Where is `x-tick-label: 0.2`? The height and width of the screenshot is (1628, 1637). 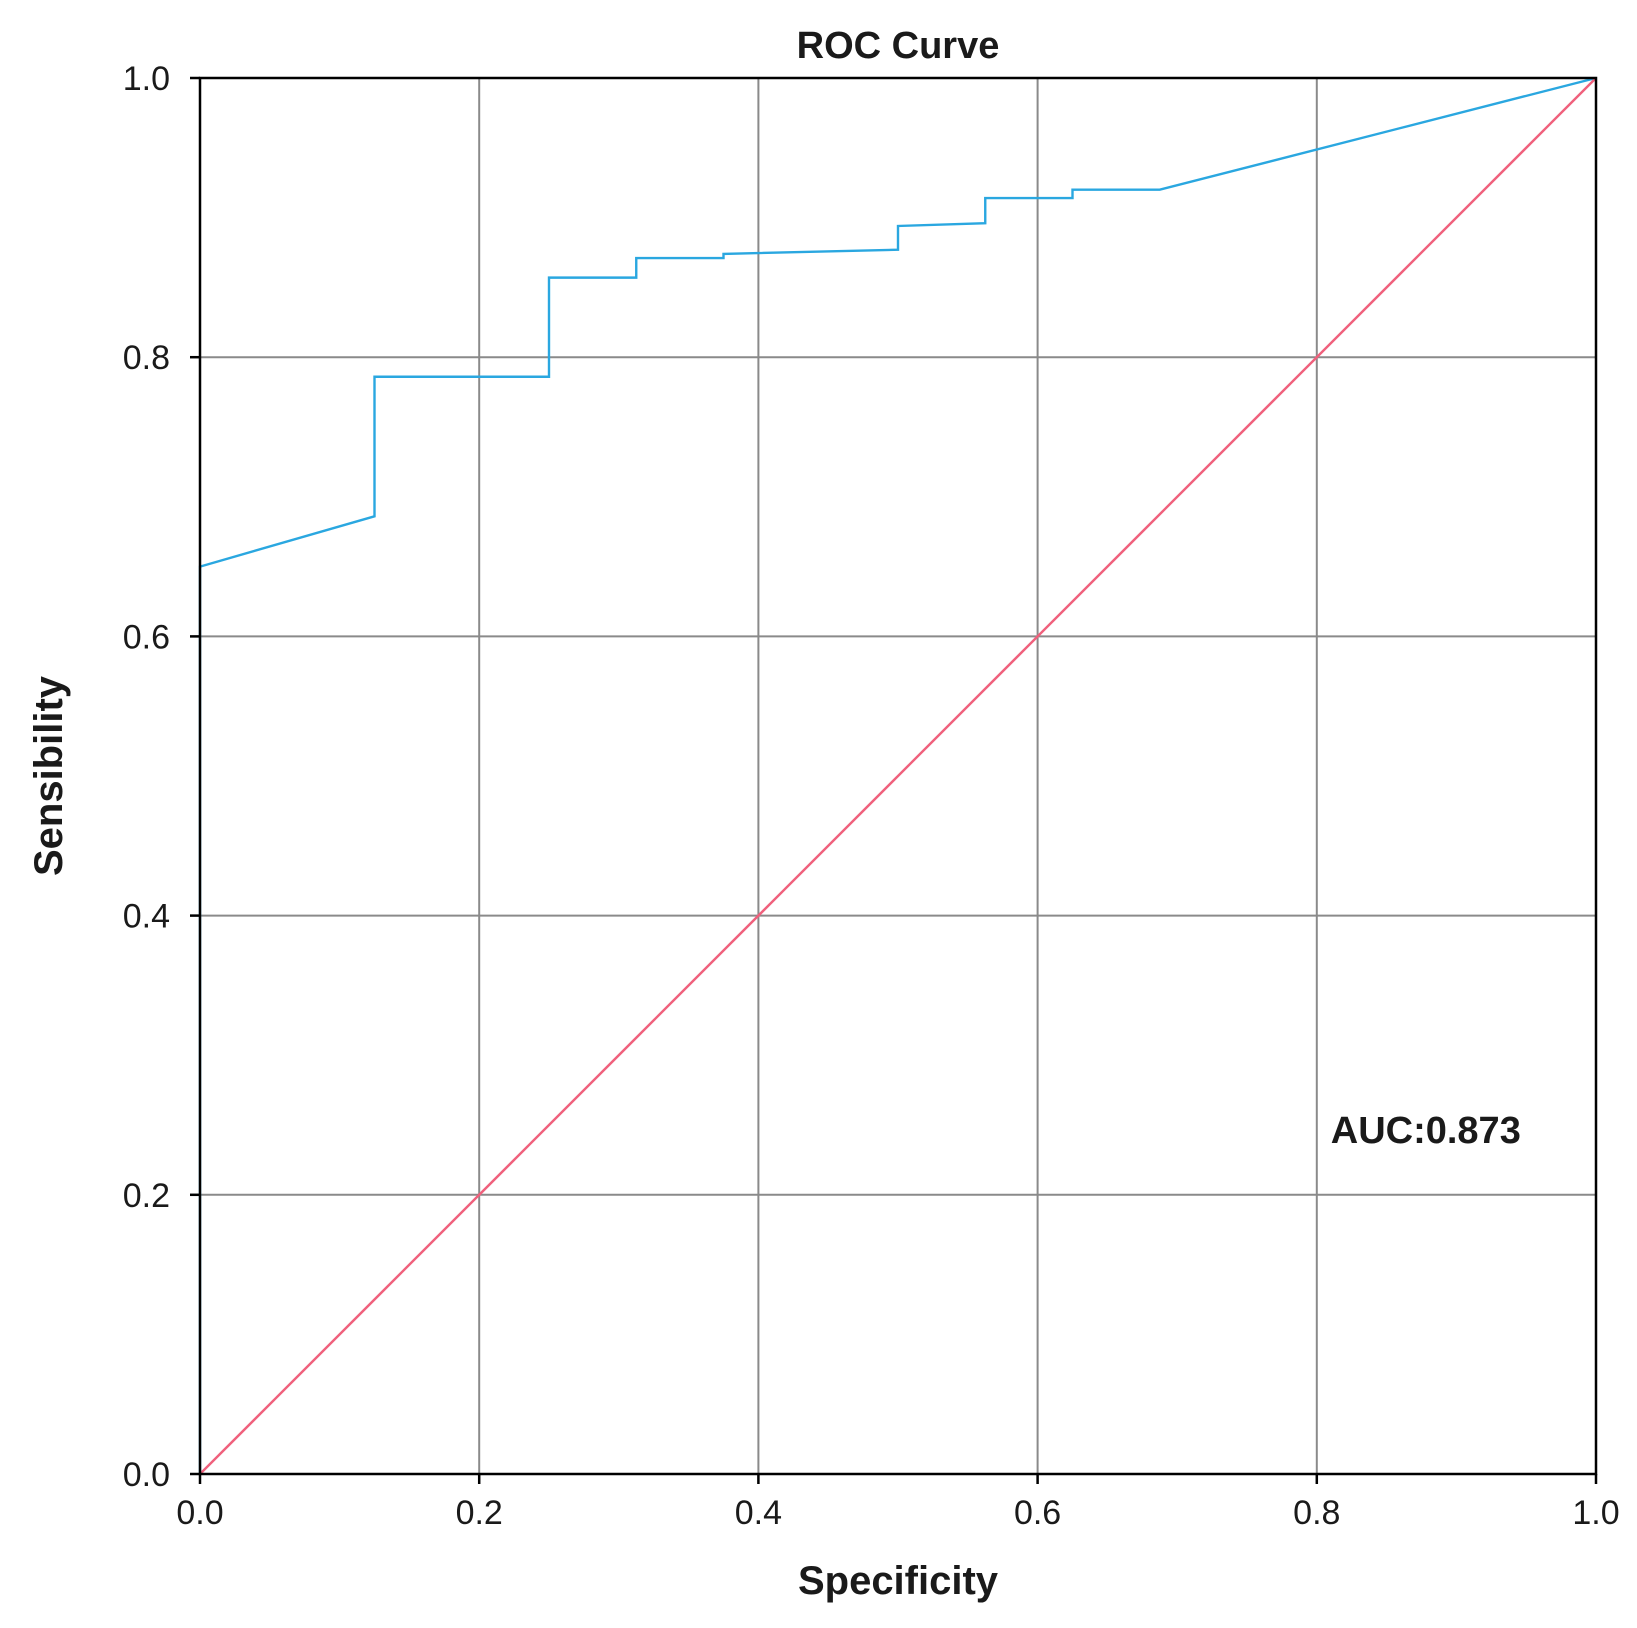
x-tick-label: 0.2 is located at coordinates (479, 1513).